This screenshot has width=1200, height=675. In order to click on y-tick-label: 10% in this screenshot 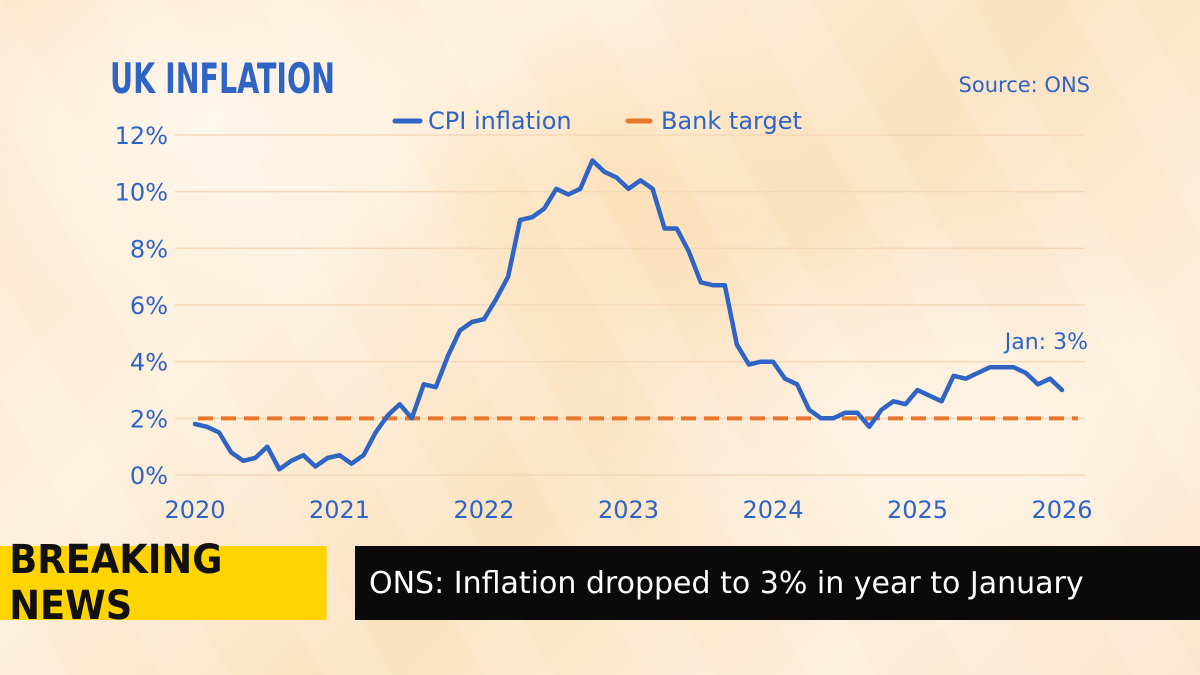, I will do `click(141, 193)`.